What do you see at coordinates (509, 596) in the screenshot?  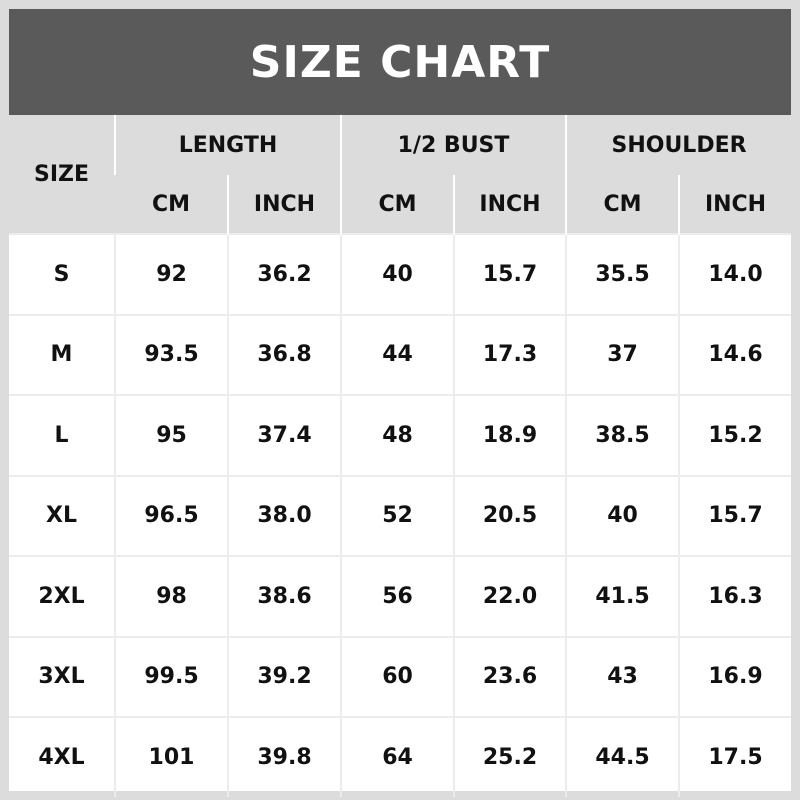 I see `value-cell: 22.0` at bounding box center [509, 596].